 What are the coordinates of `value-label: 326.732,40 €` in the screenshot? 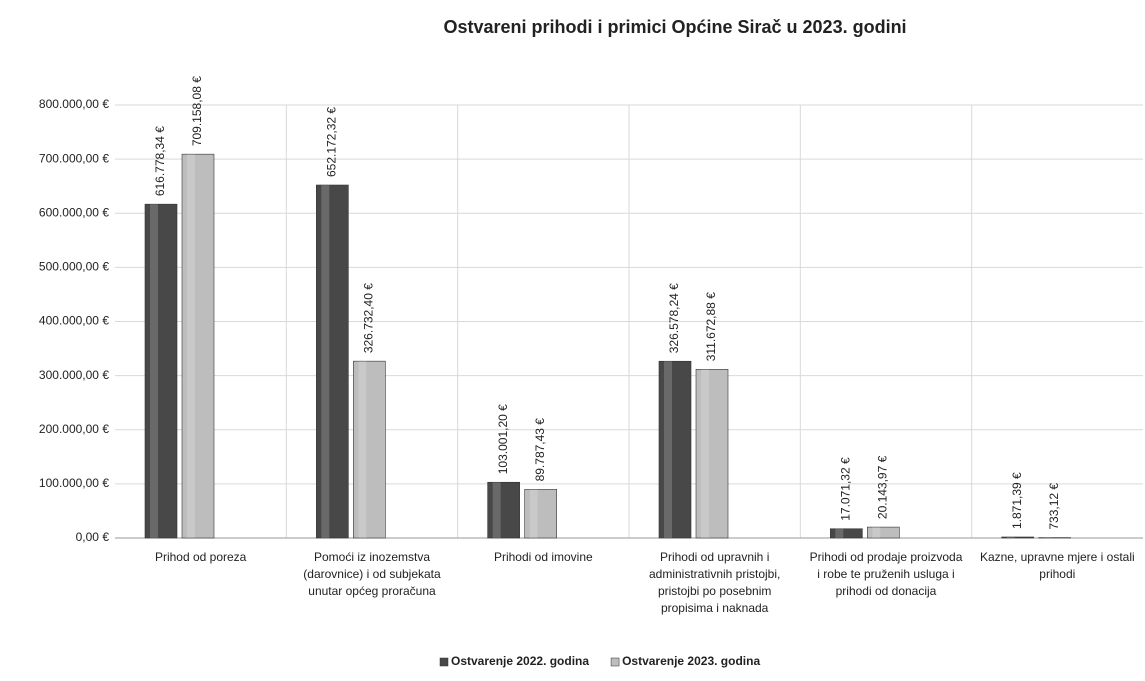 It's located at (369, 318).